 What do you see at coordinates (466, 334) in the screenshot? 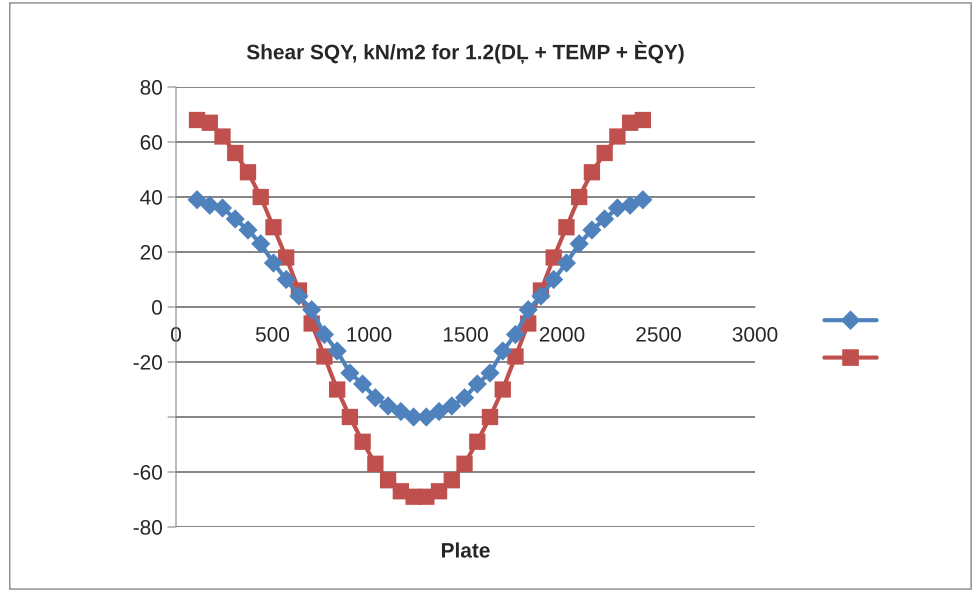
I see `x-tick-label: 1500` at bounding box center [466, 334].